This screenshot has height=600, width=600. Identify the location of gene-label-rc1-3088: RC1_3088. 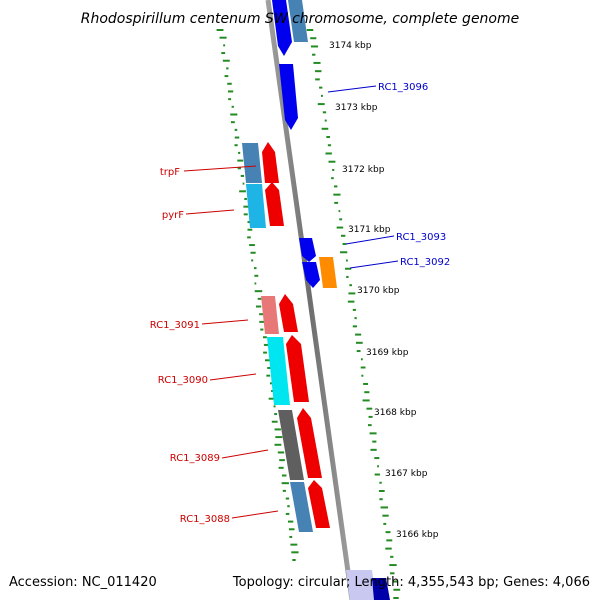
(205, 519).